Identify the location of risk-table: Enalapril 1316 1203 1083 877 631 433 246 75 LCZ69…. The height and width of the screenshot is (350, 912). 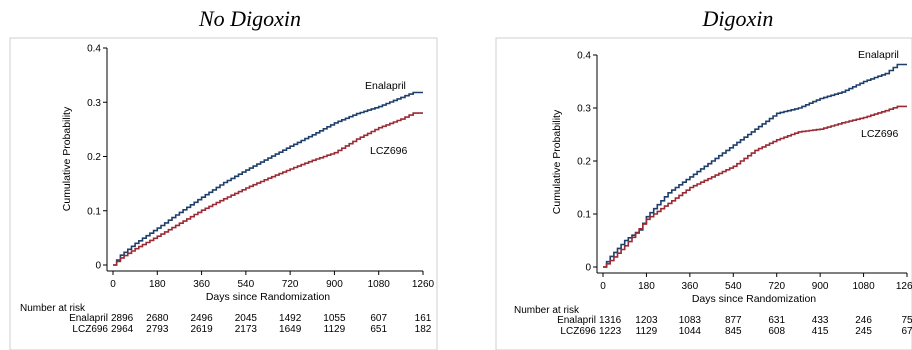
(734, 326).